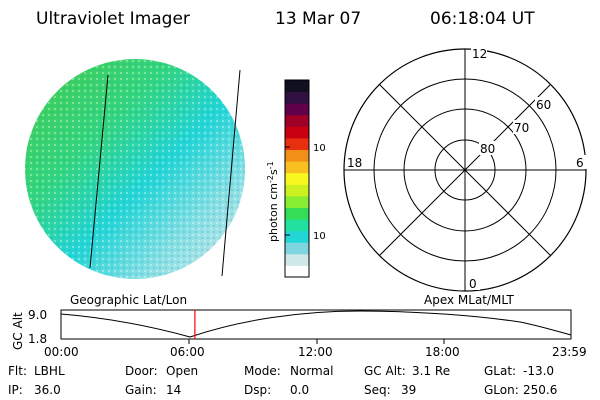  I want to click on info-gain-value: 14, so click(174, 390).